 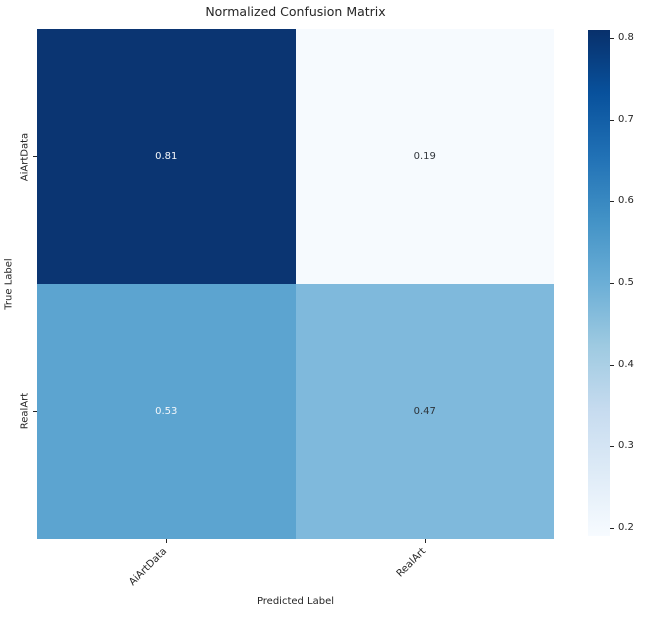 What do you see at coordinates (295, 601) in the screenshot?
I see `x-axis-label: Predicted Label` at bounding box center [295, 601].